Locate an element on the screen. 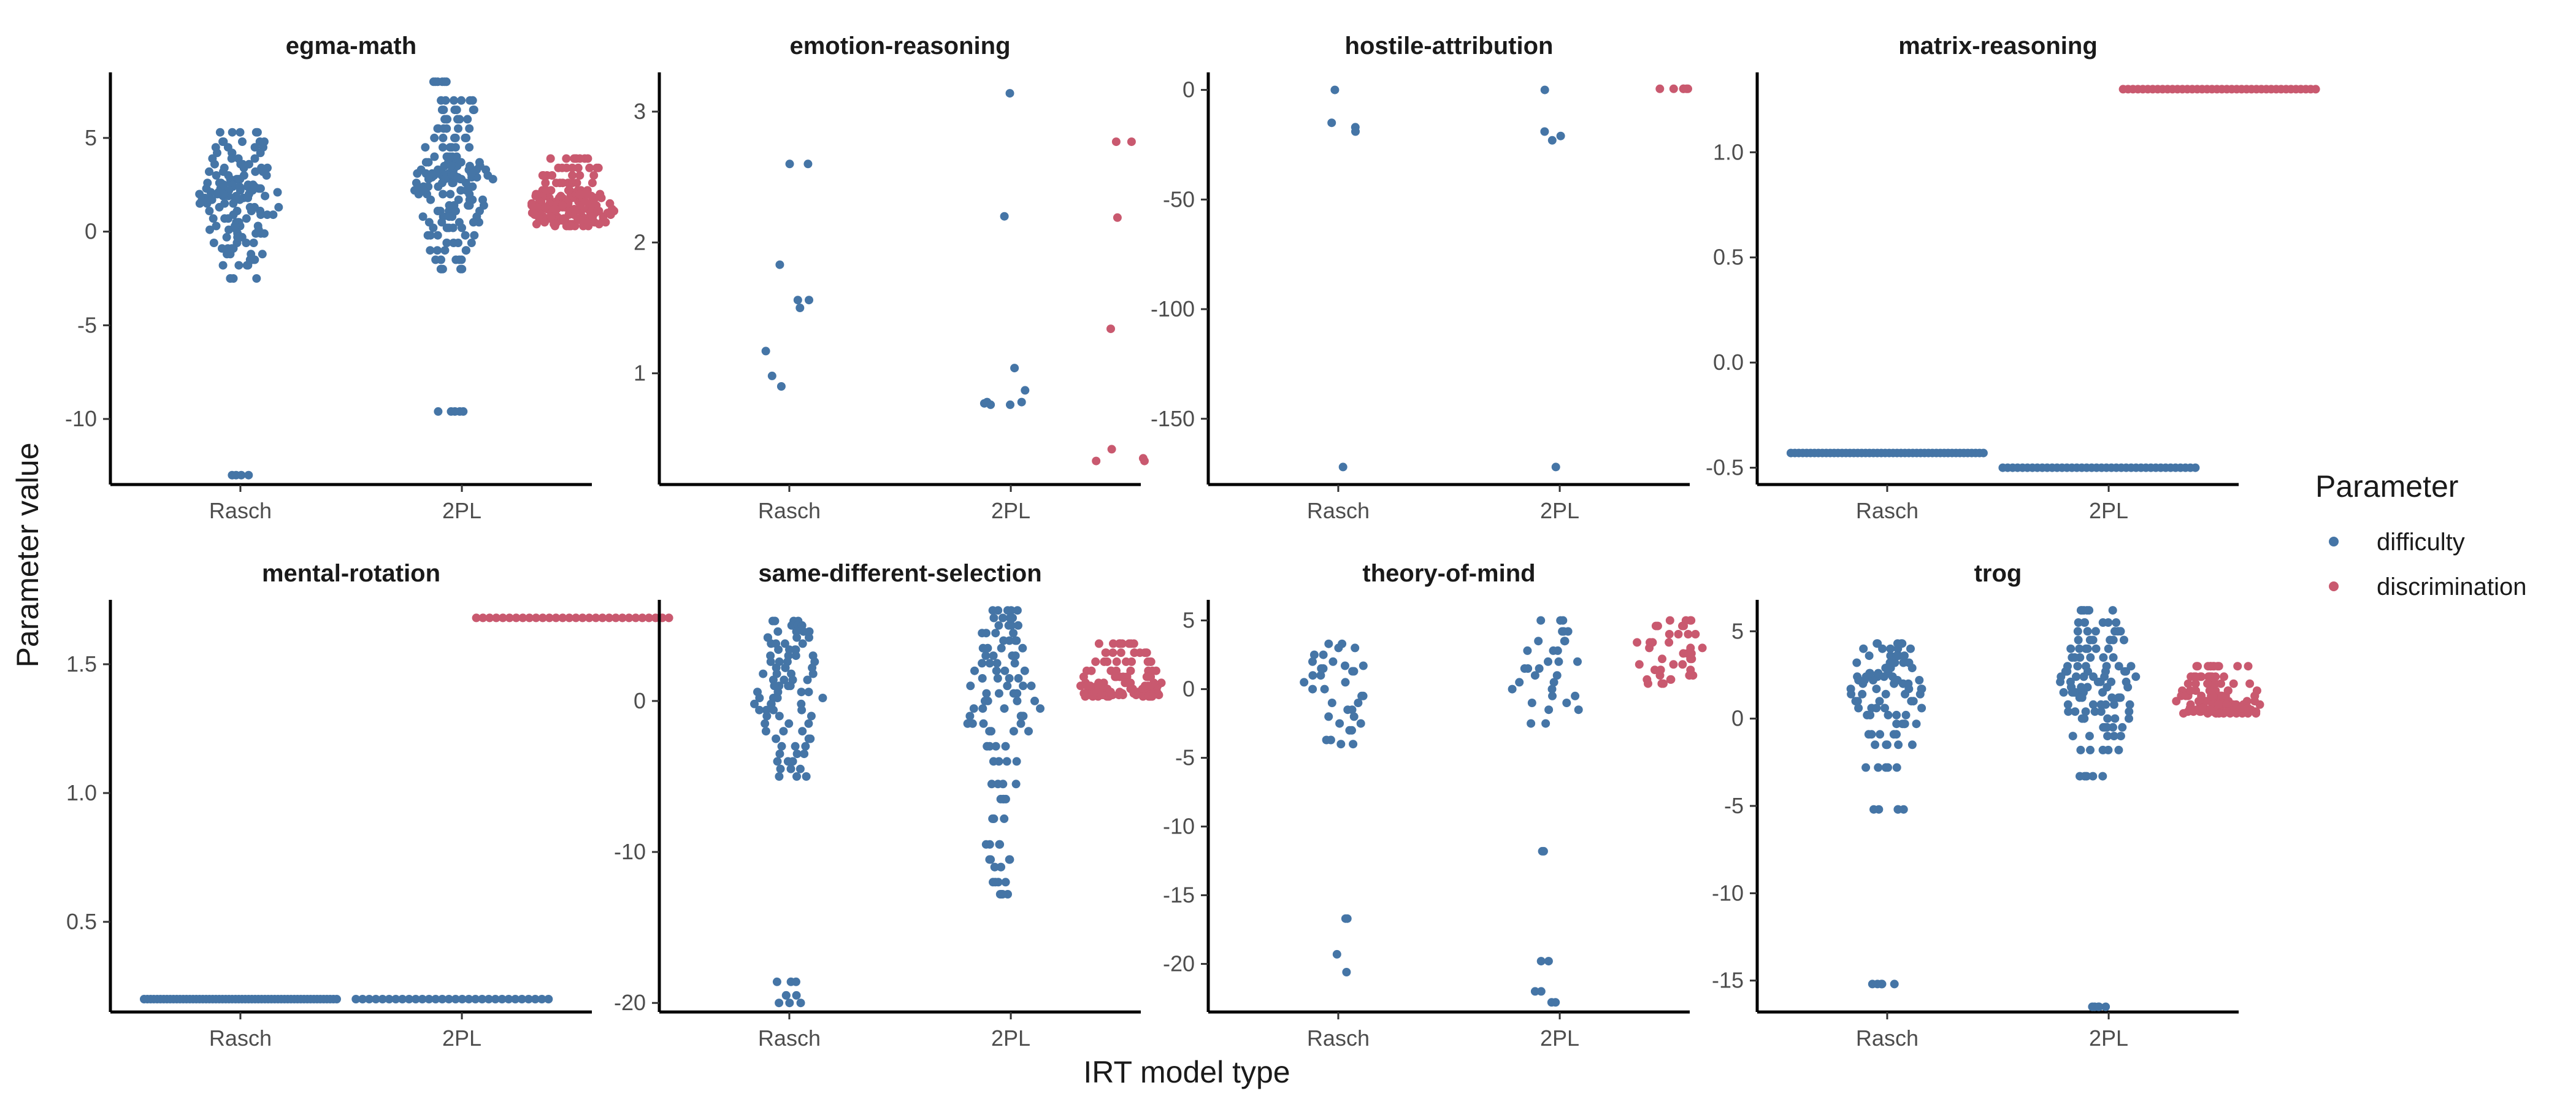 The width and height of the screenshot is (2576, 1104). x-tick-label: 2PL is located at coordinates (1559, 510).